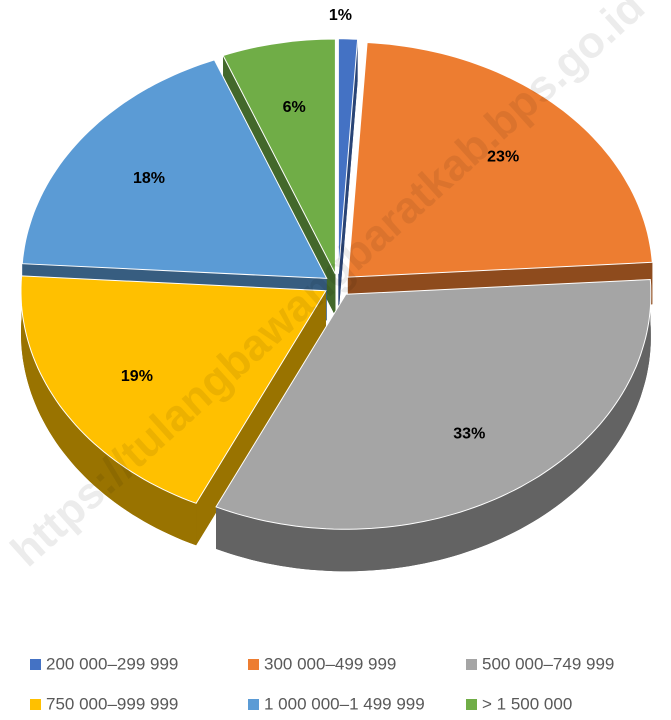 The image size is (671, 720). Describe the element at coordinates (112, 663) in the screenshot. I see `legend-label: 200 000–299 999` at that location.